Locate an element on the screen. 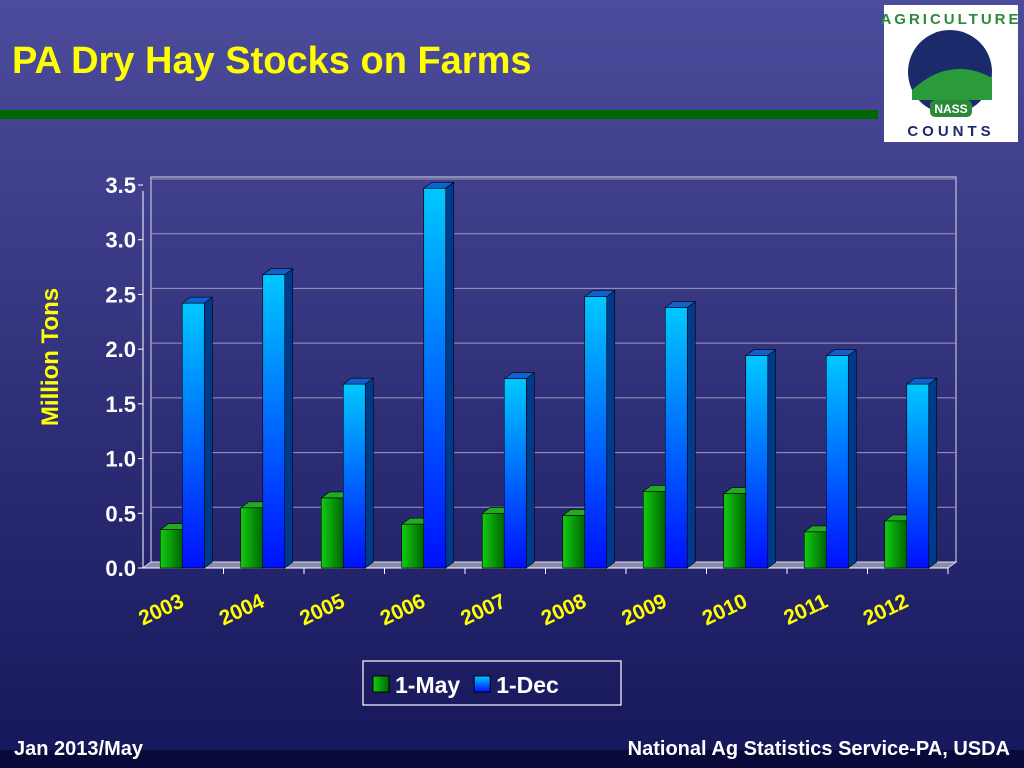 This screenshot has width=1024, height=768. logo-bottom: COUNTS is located at coordinates (950, 131).